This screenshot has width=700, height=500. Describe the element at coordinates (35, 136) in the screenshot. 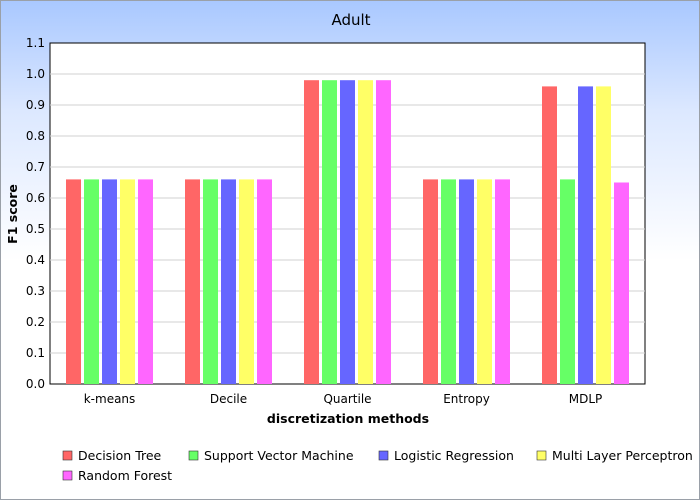

I see `y-tick-label: 0.8` at that location.